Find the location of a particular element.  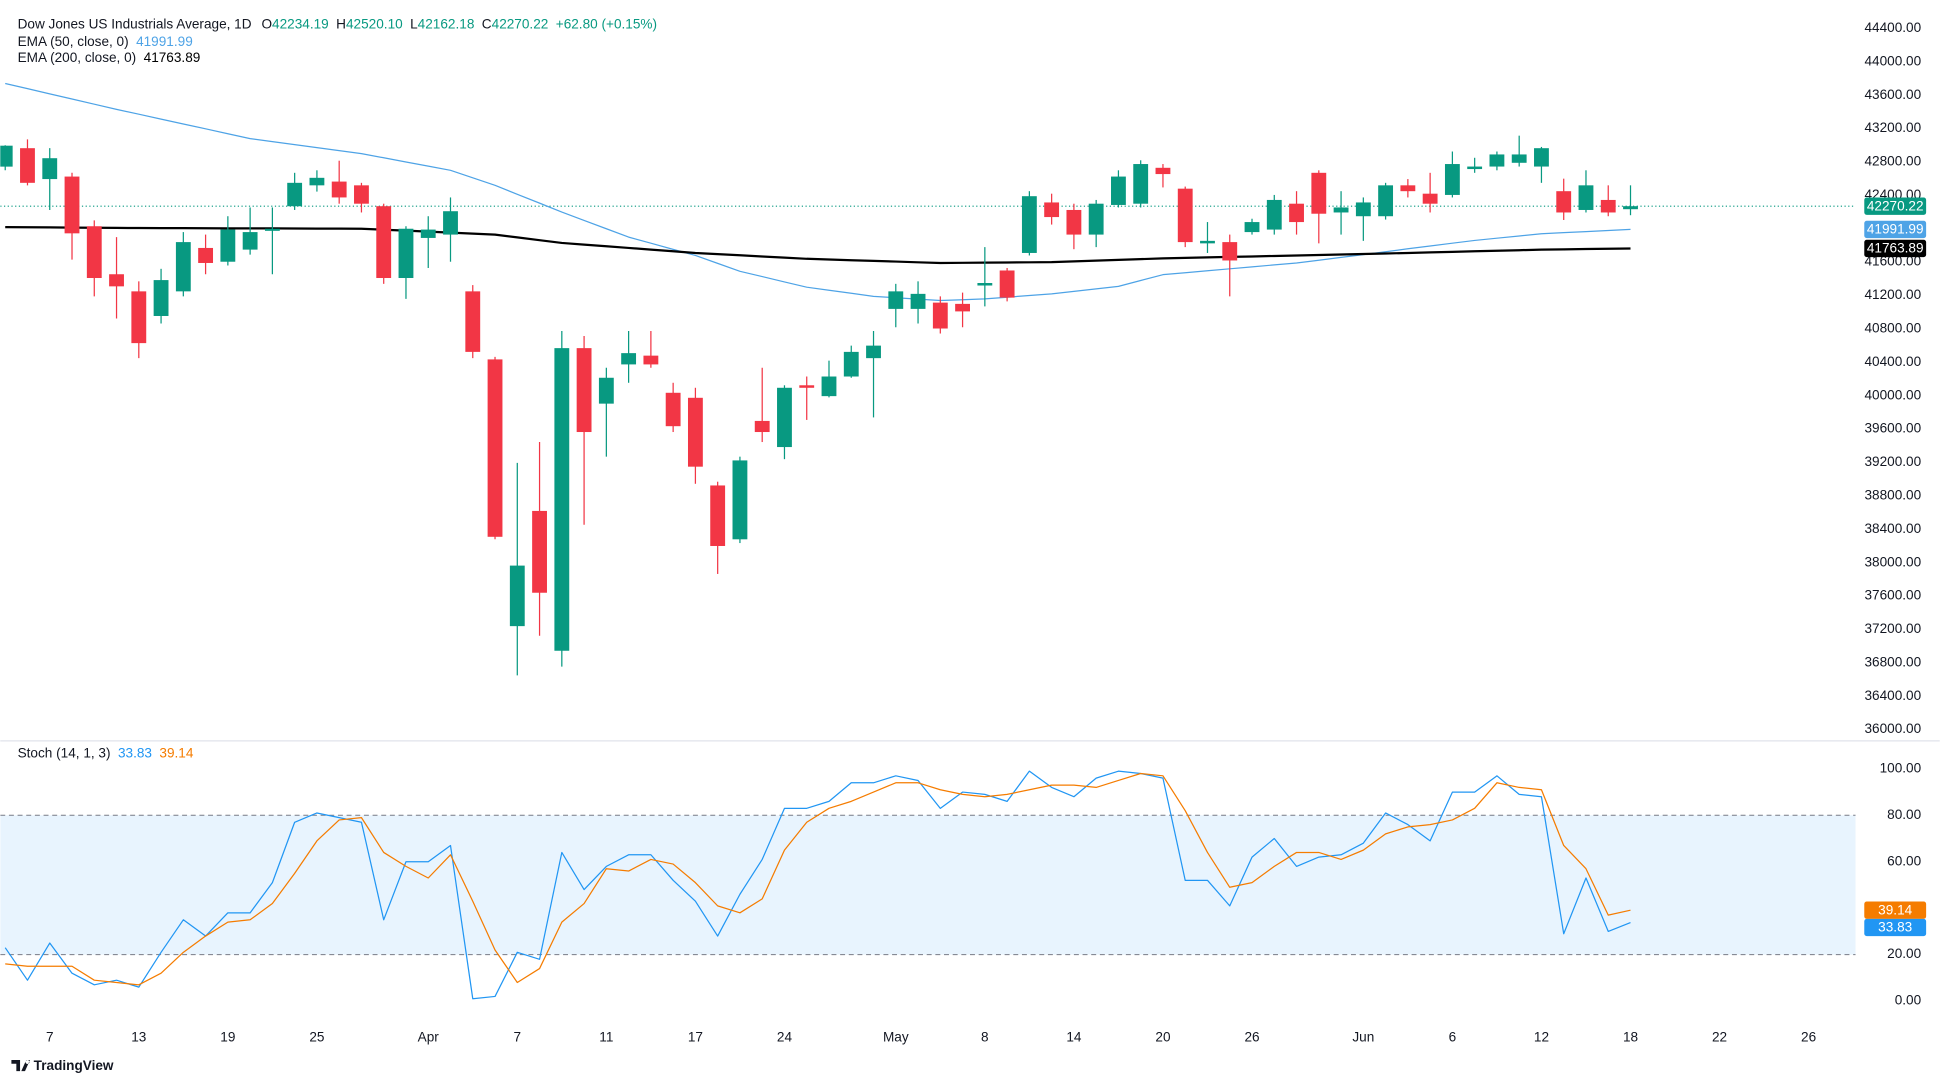

legend-key: C is located at coordinates (487, 23).